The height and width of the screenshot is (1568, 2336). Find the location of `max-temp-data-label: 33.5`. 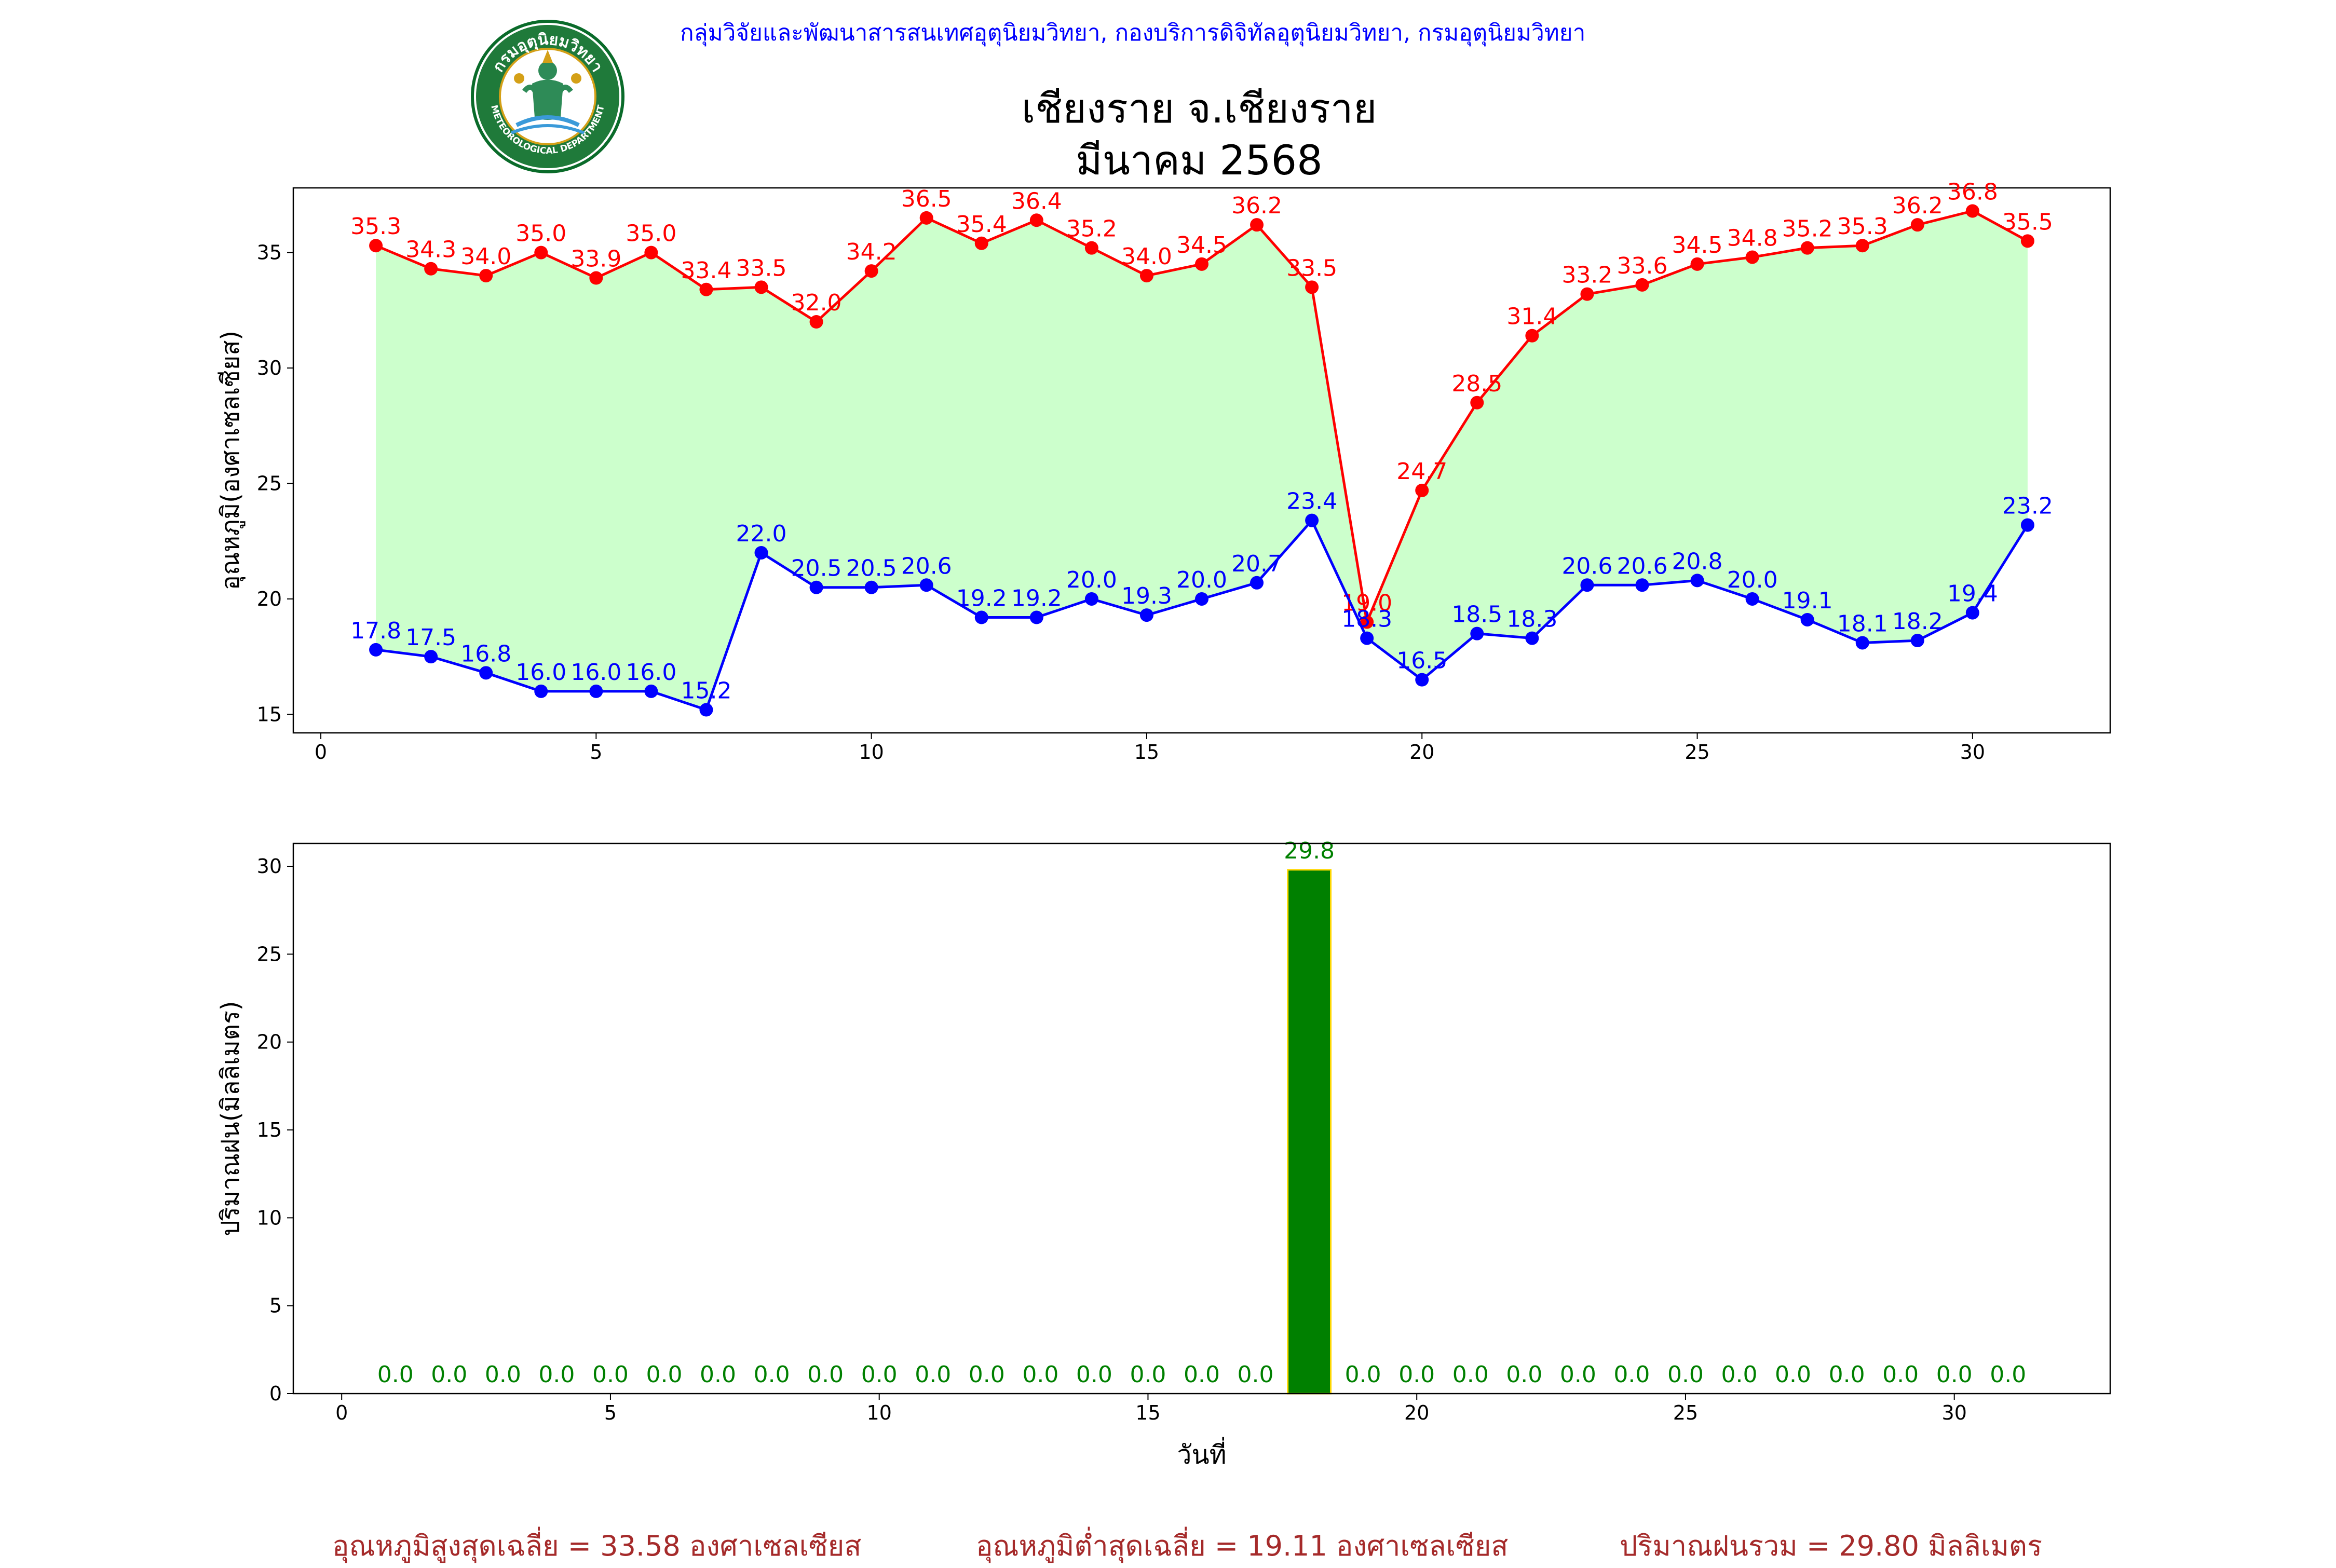

max-temp-data-label: 33.5 is located at coordinates (1311, 268).